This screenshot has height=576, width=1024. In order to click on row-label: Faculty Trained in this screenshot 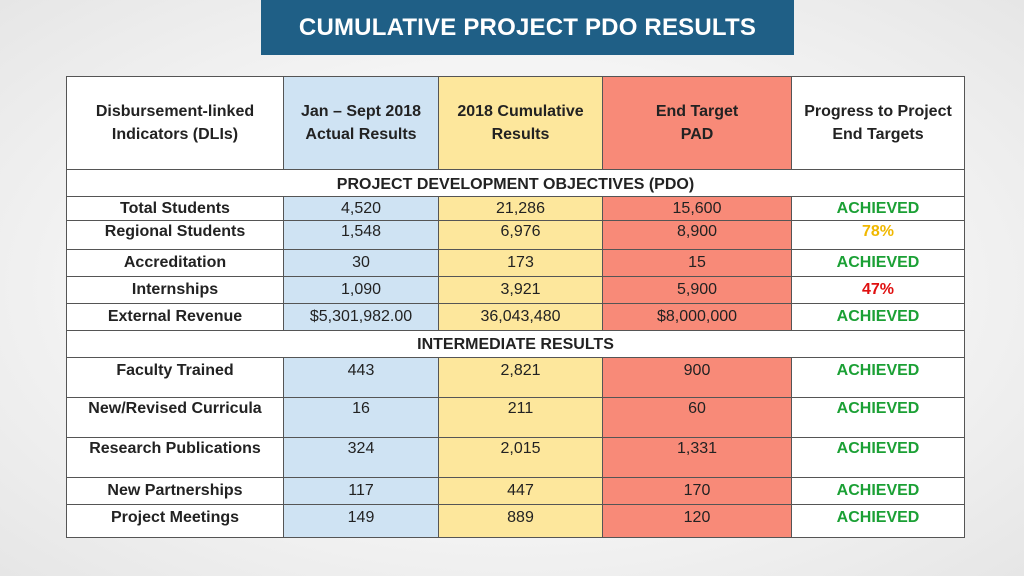, I will do `click(175, 377)`.